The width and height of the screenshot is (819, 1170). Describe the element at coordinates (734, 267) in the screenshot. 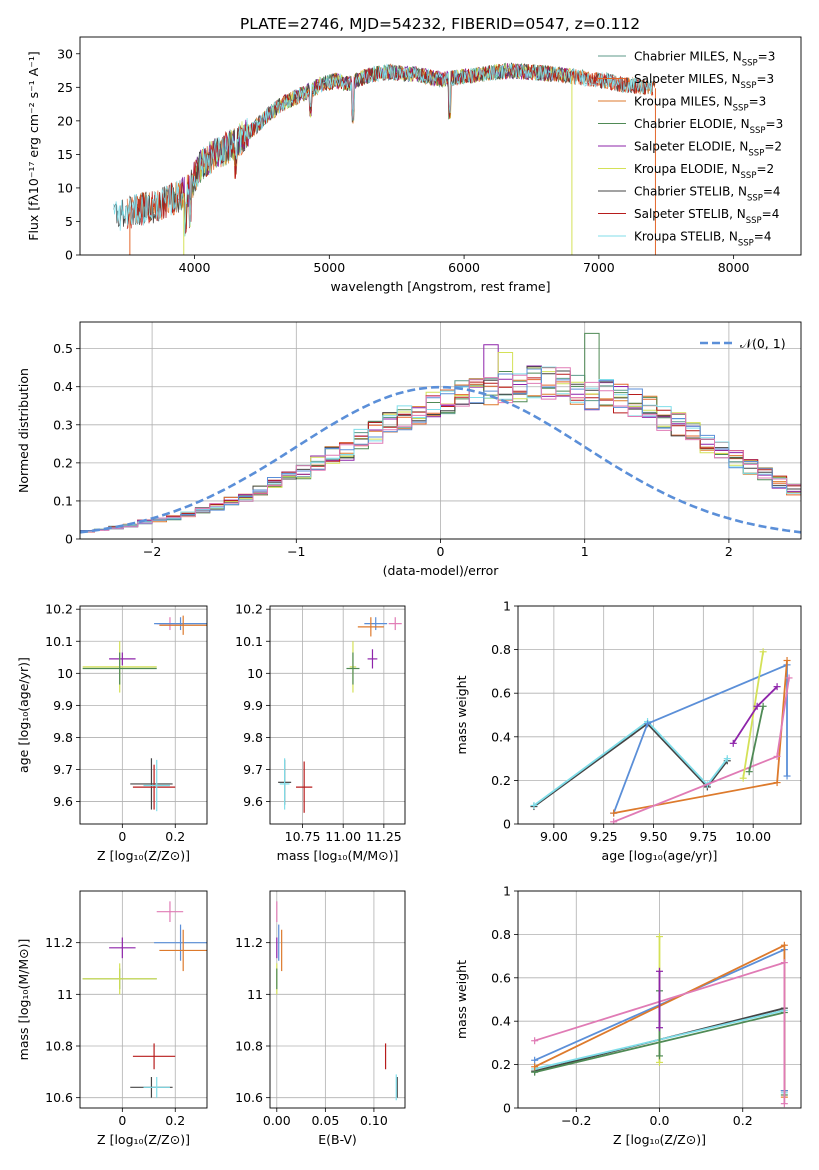

I see `x-tick-label: 8000` at that location.